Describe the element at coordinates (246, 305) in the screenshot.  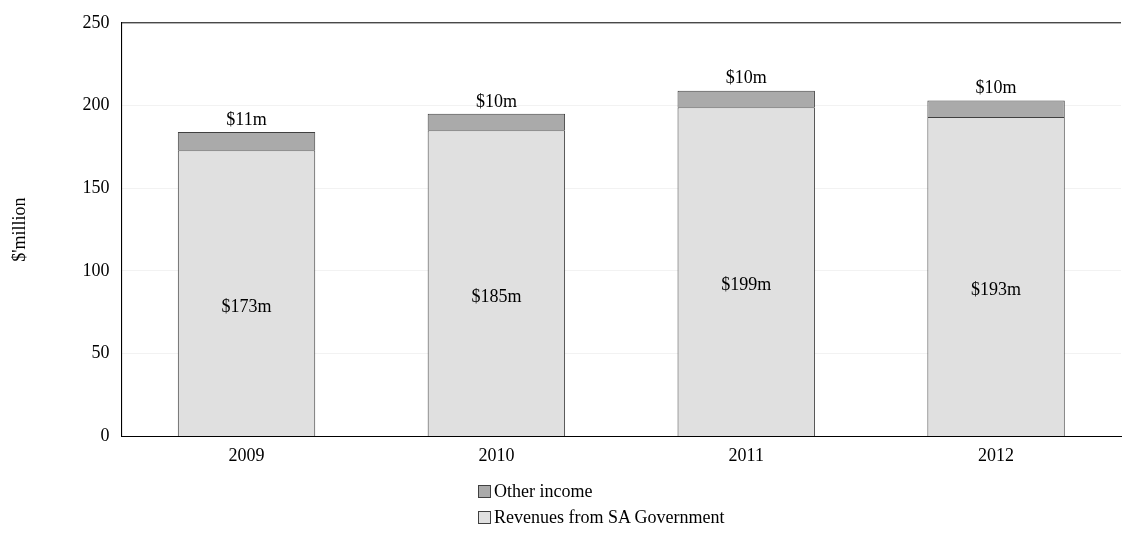
I see `data-label: $173m` at that location.